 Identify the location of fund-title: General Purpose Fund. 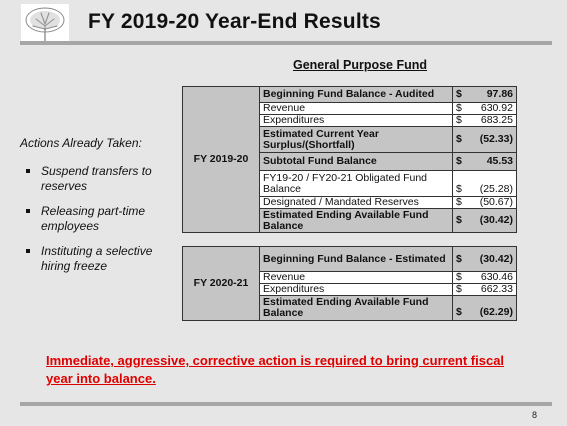
(360, 65).